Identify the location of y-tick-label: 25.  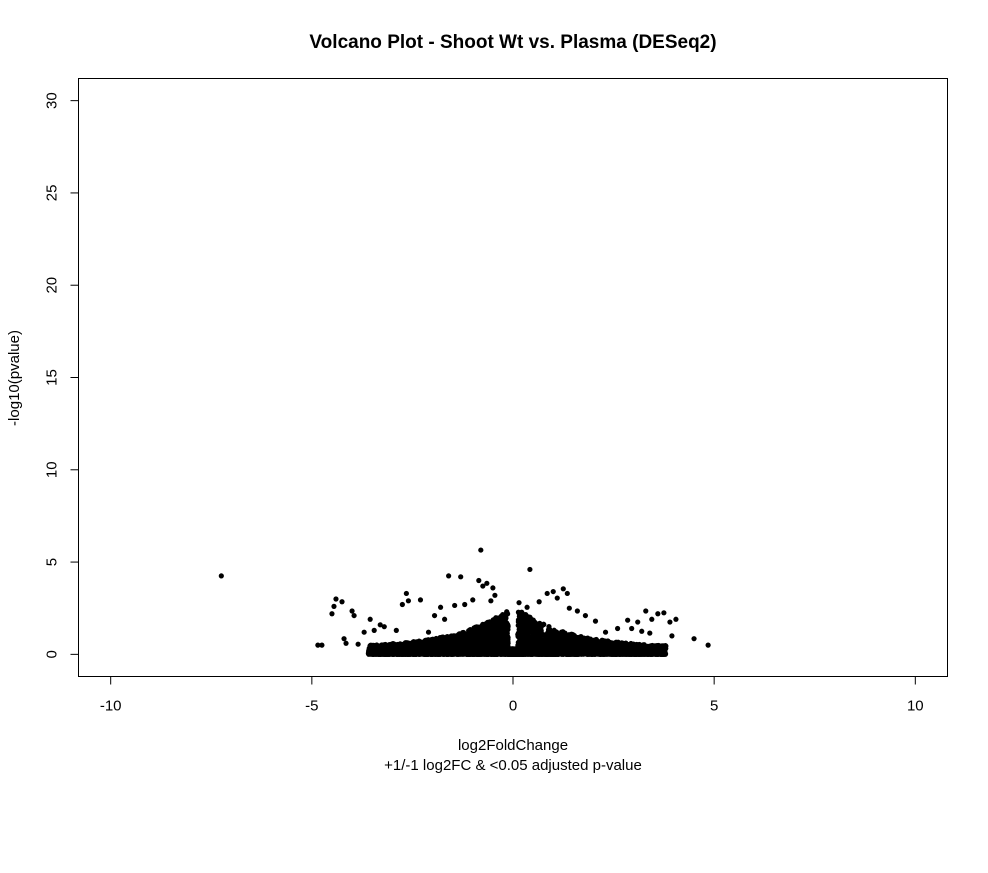
(52, 193).